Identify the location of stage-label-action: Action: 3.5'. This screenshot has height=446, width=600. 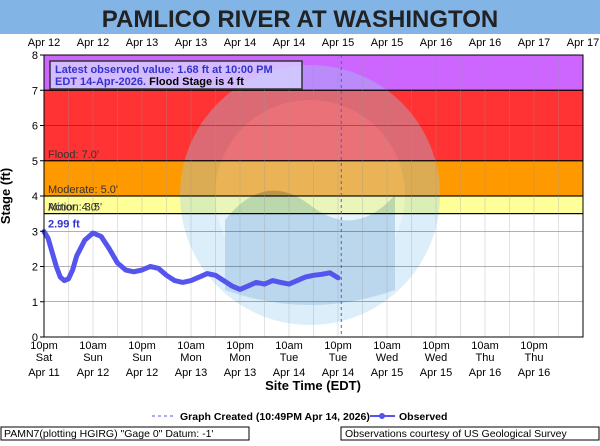
(75, 208).